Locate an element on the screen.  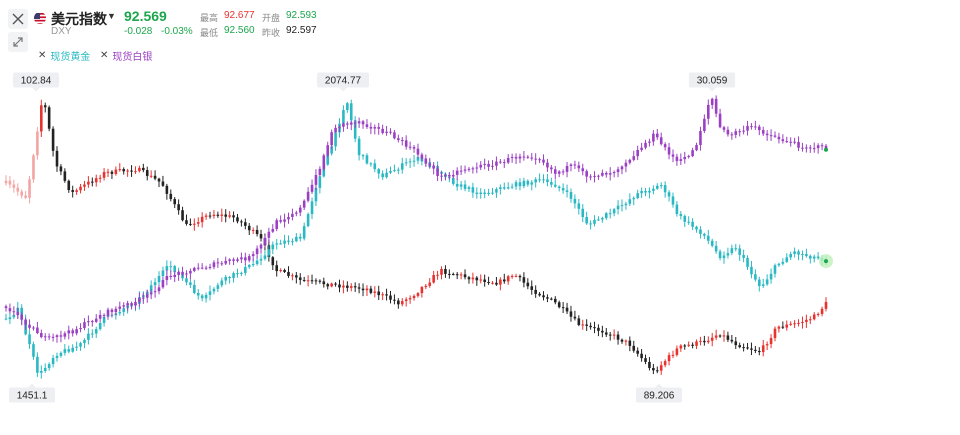
legend-item-silver: ✕ 现货白银 is located at coordinates (126, 55).